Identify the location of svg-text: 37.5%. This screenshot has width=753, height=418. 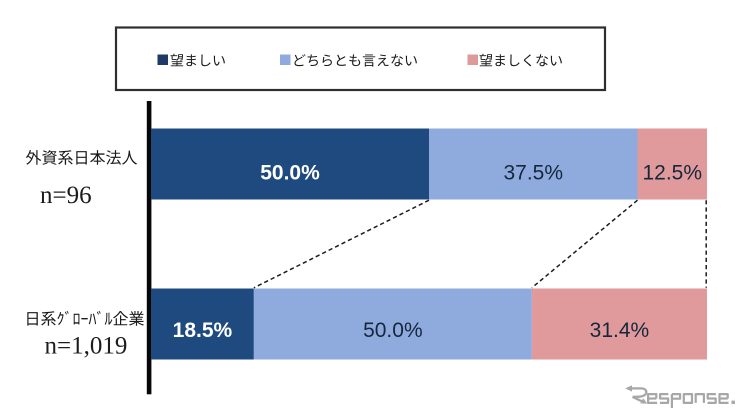
(533, 173).